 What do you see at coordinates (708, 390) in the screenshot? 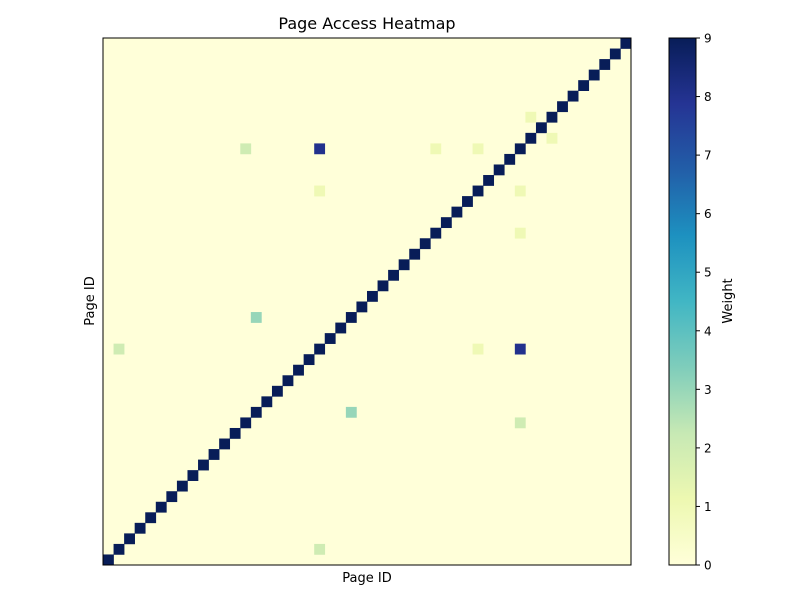
I see `colorbar-tick-label: 3` at bounding box center [708, 390].